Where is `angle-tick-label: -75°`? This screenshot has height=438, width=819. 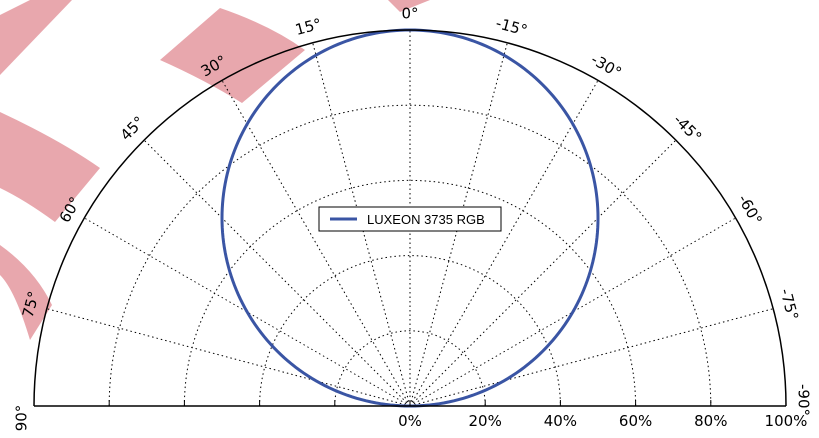
angle-tick-label: -75° is located at coordinates (789, 305).